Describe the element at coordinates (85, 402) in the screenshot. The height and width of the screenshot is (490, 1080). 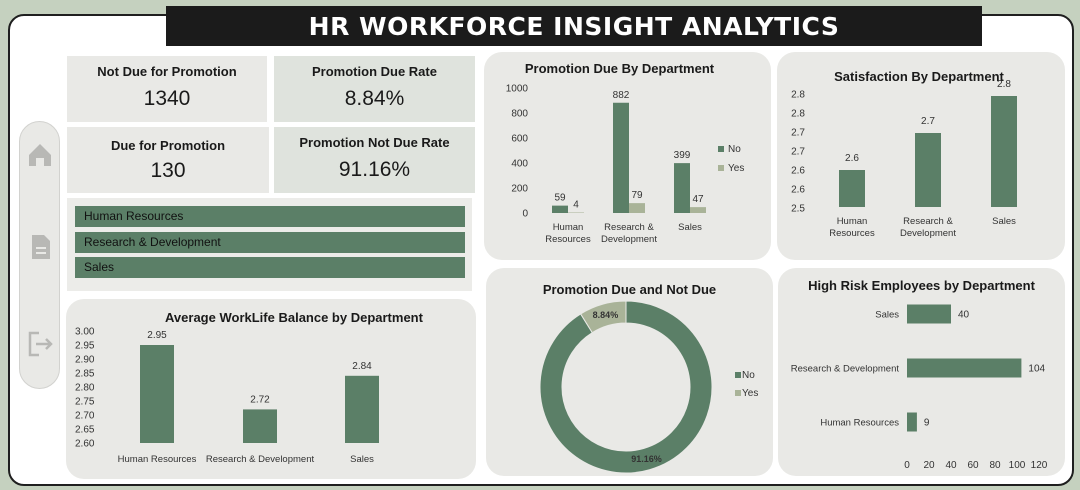
I see `y-tick-label: 2.75` at that location.